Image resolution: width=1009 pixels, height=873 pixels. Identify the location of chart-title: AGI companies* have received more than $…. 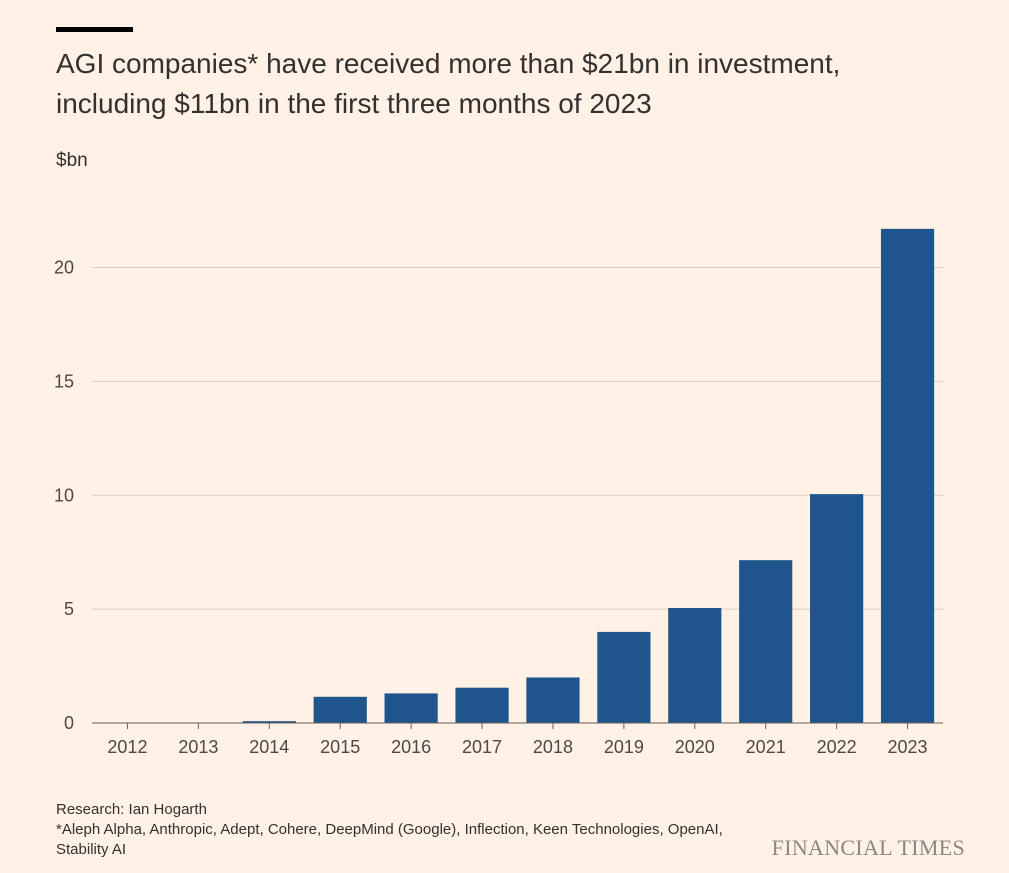
(448, 83).